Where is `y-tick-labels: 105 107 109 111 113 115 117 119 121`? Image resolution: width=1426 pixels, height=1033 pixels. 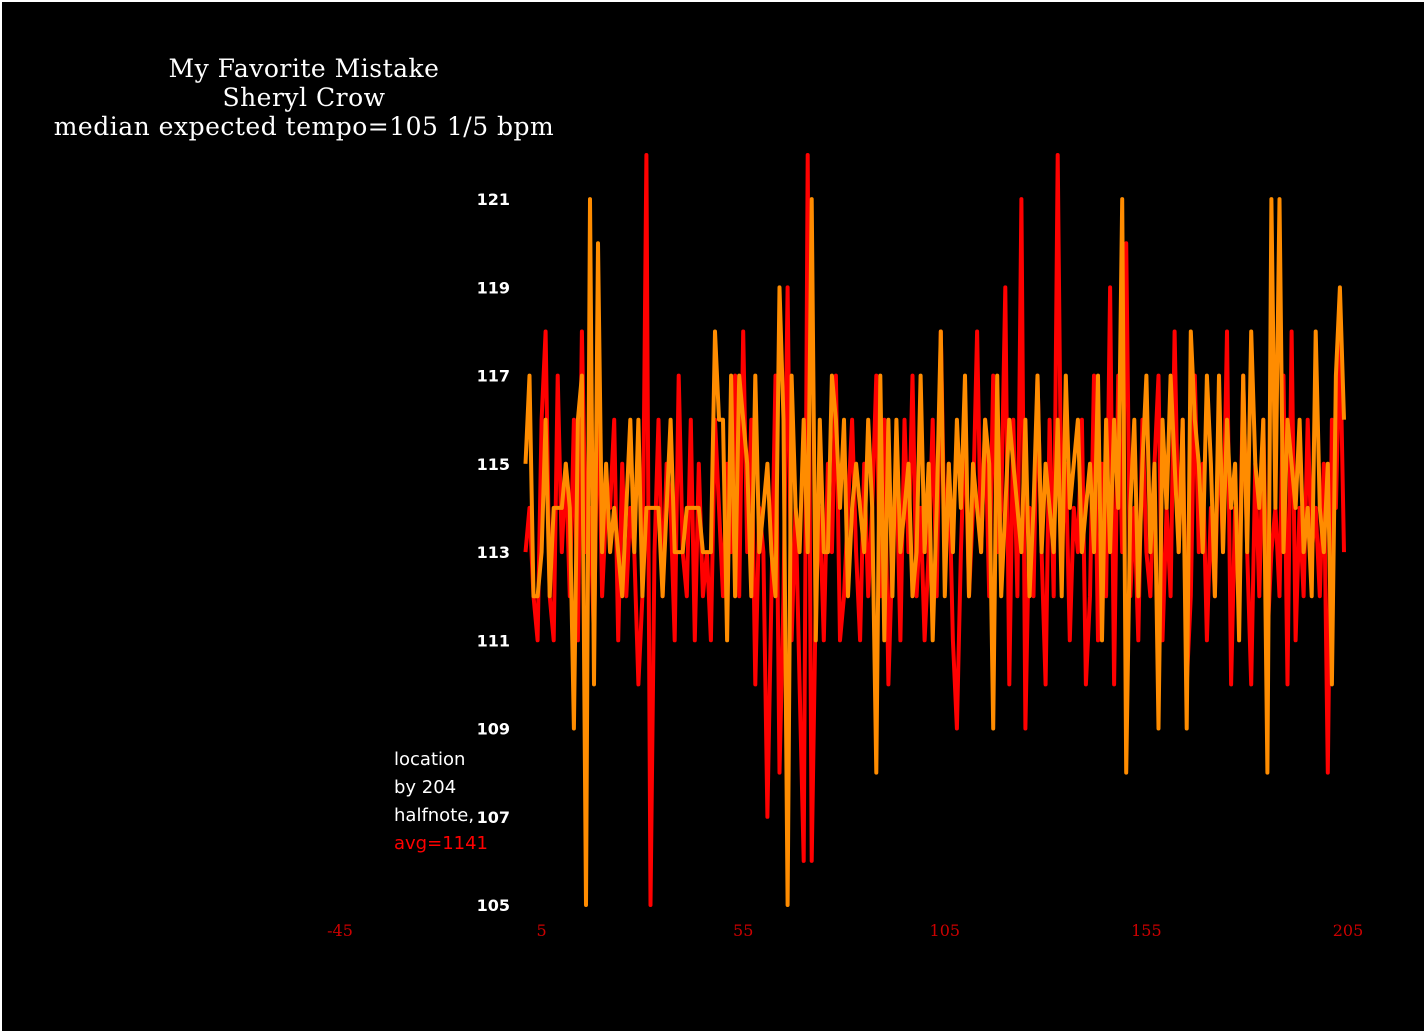 y-tick-labels: 105 107 109 111 113 115 117 119 121 is located at coordinates (493, 552).